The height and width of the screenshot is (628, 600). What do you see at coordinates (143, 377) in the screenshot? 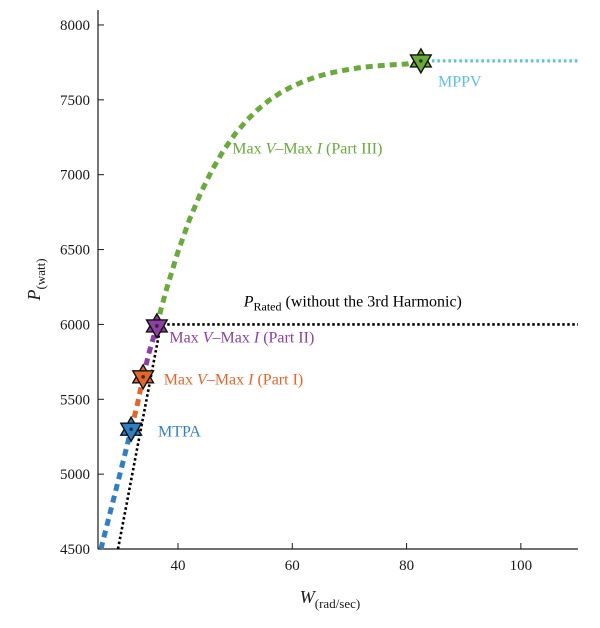
I see `star-marker-max-v-max-i-part-i` at bounding box center [143, 377].